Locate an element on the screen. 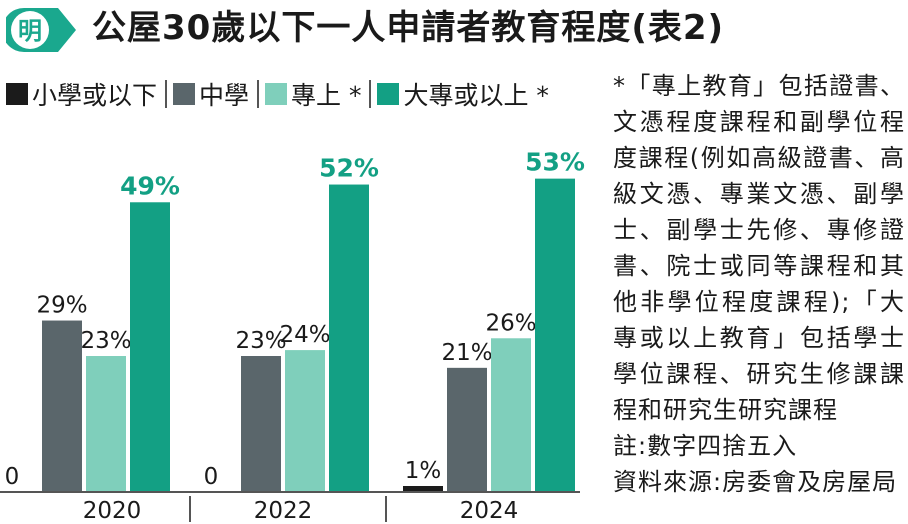  data-label: 29% is located at coordinates (61, 306).